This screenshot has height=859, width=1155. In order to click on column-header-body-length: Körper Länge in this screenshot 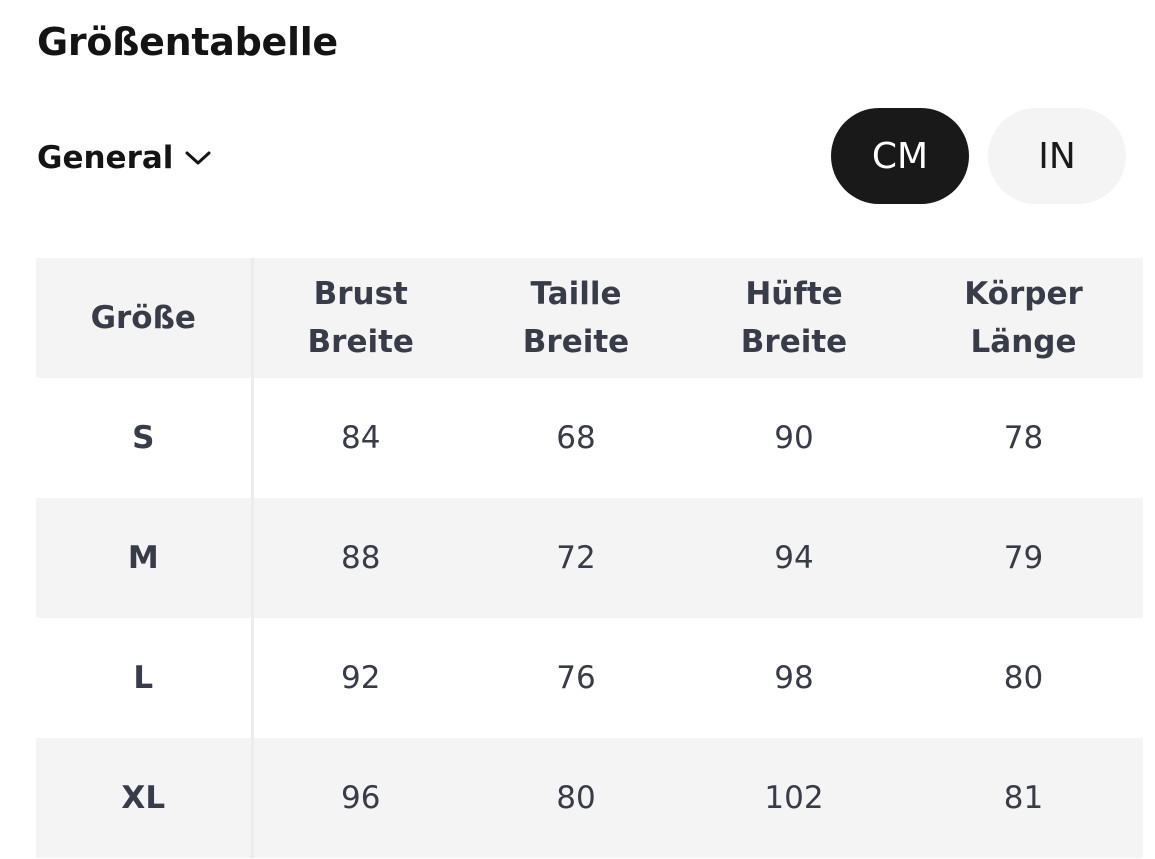, I will do `click(1023, 318)`.